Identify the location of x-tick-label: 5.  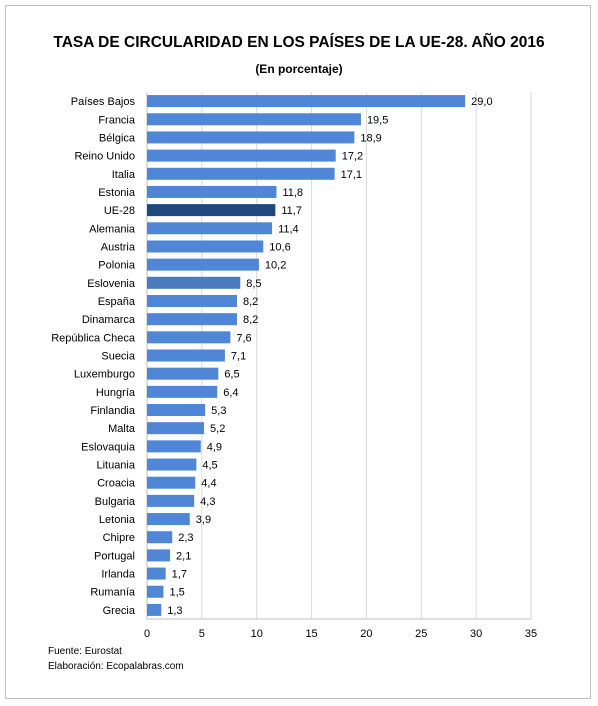
(202, 634).